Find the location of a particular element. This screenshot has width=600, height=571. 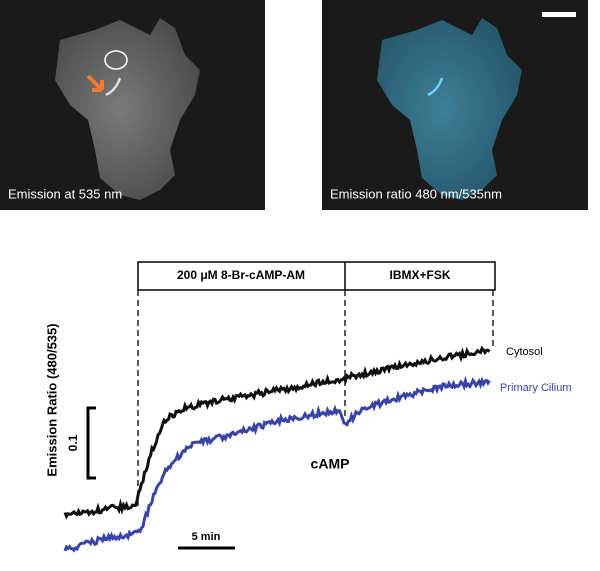

roi-circle is located at coordinates (116, 60).